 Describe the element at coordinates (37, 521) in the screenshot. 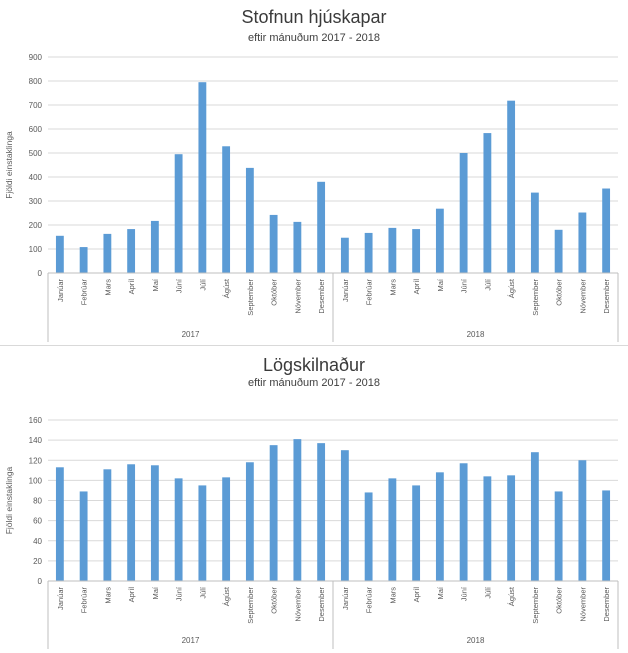

I see `y-tick-label: 60` at that location.